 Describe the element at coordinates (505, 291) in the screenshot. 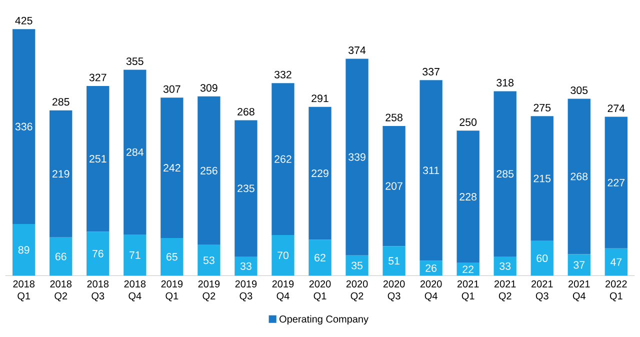

I see `x-tick-label: 2021 Q2` at that location.